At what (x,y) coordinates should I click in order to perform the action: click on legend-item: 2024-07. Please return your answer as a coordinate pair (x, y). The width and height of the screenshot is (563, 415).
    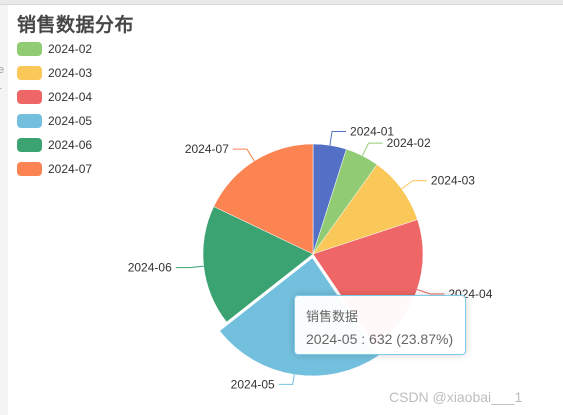
    Looking at the image, I should click on (54, 169).